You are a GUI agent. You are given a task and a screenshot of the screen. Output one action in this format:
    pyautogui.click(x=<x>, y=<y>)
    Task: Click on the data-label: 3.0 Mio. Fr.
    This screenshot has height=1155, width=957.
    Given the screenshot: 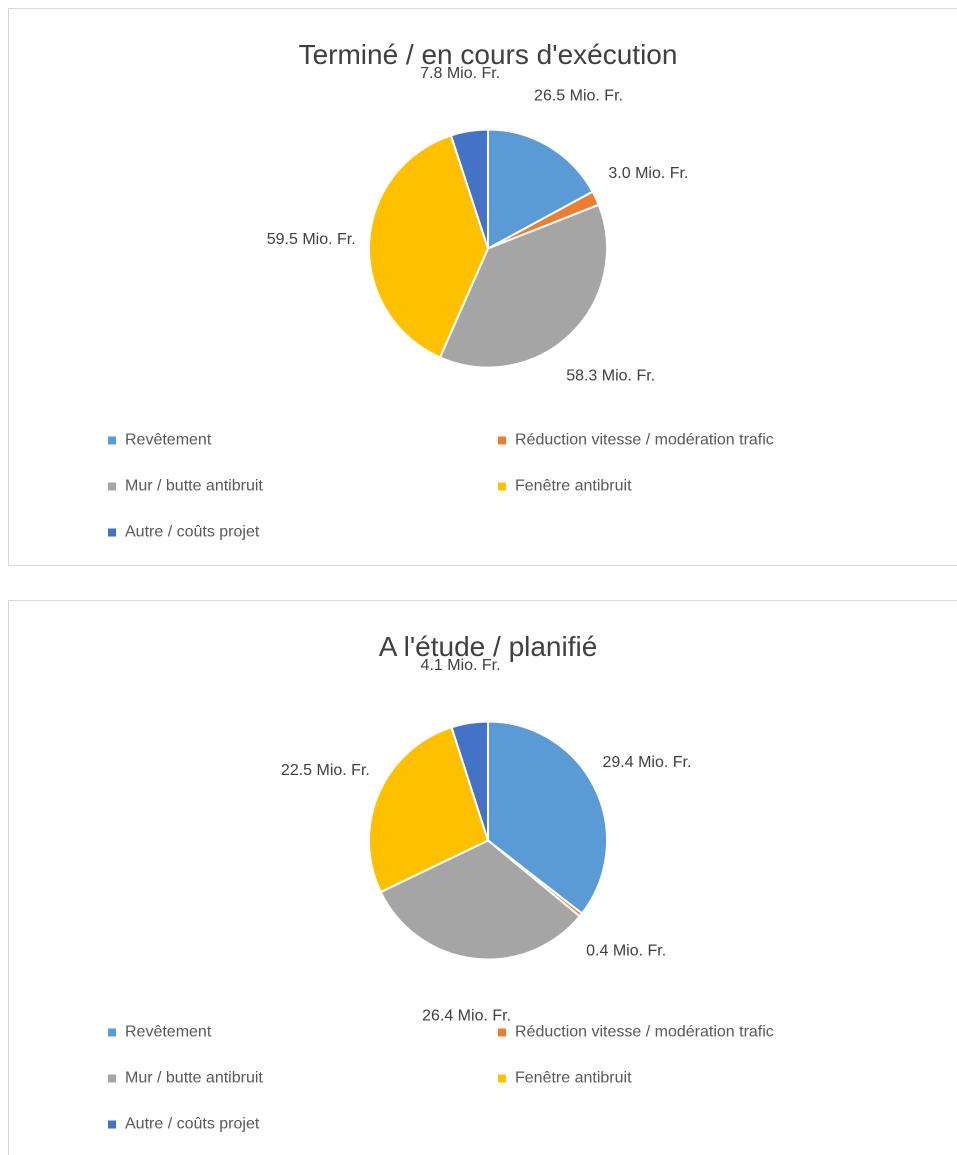 What is the action you would take?
    pyautogui.click(x=648, y=173)
    